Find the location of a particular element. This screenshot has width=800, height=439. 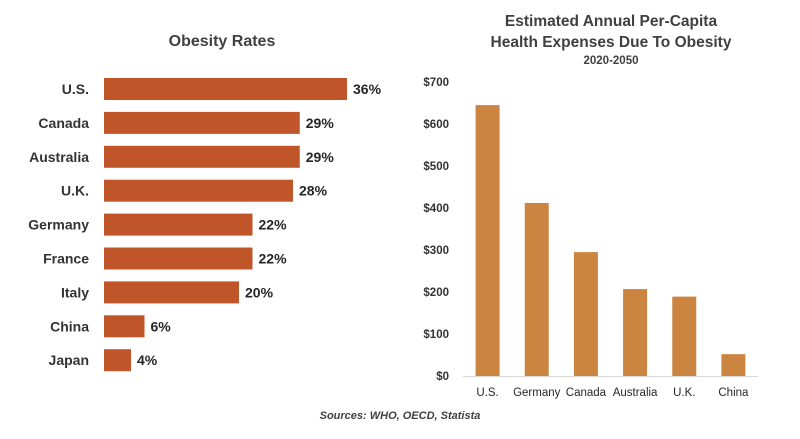

x-category-label-china: China is located at coordinates (733, 393).